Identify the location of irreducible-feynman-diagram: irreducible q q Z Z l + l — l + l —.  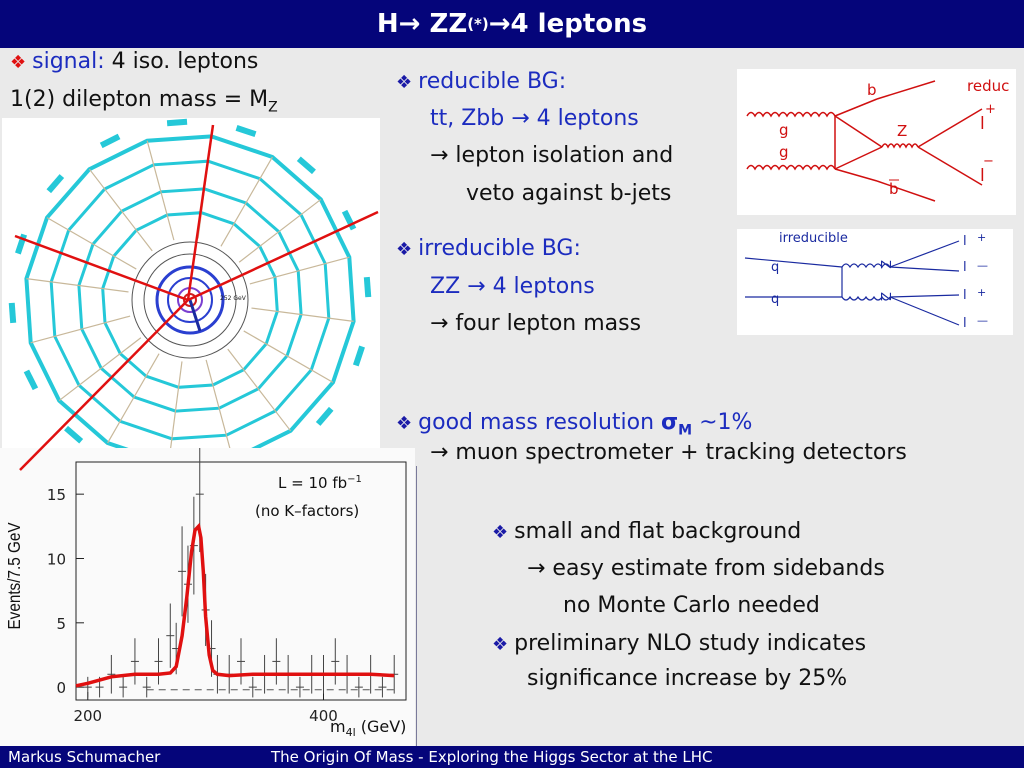
(875, 282).